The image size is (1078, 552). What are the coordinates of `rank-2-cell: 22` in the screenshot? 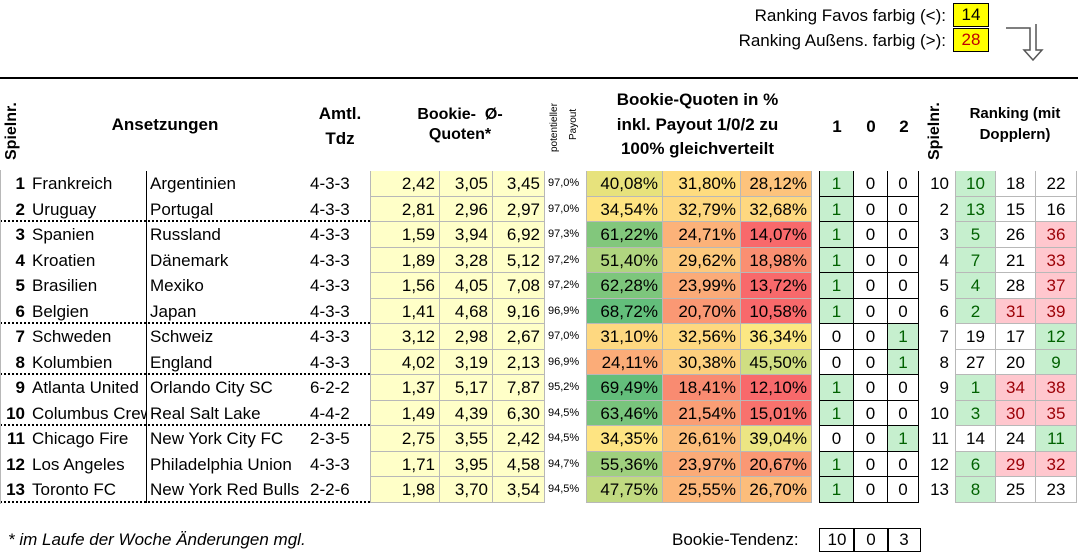 It's located at (1056, 184).